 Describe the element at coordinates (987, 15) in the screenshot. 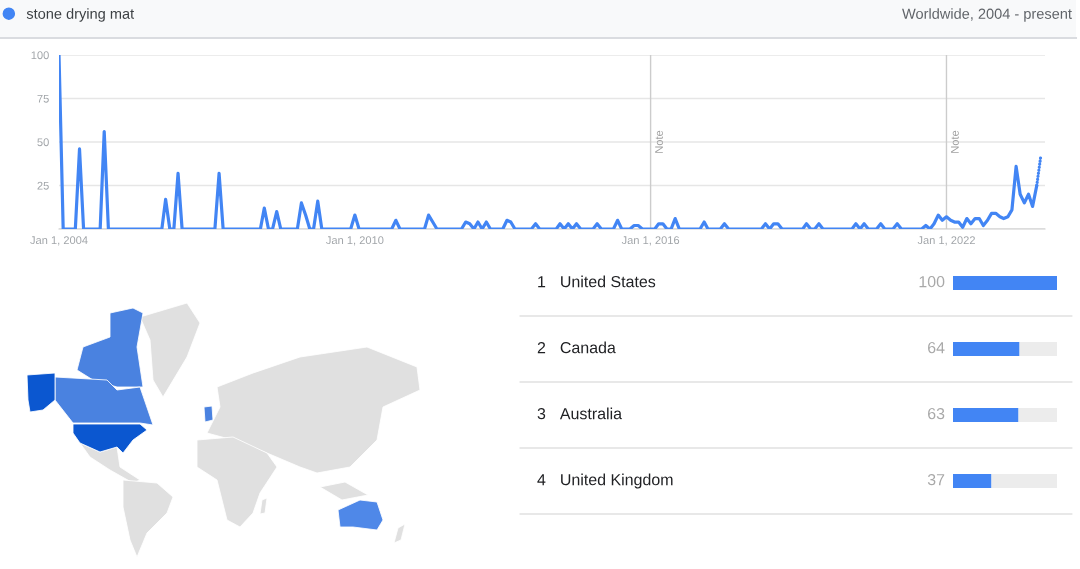

I see `text: Worldwide, 2004 - present` at that location.